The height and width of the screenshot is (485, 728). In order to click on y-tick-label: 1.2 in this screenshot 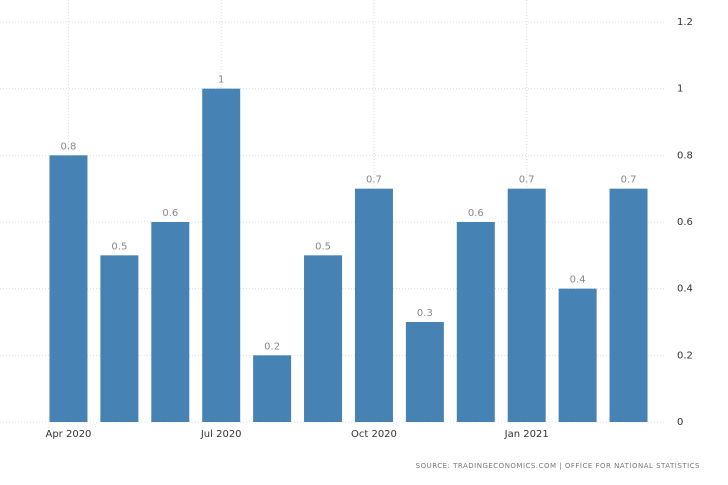, I will do `click(685, 22)`.